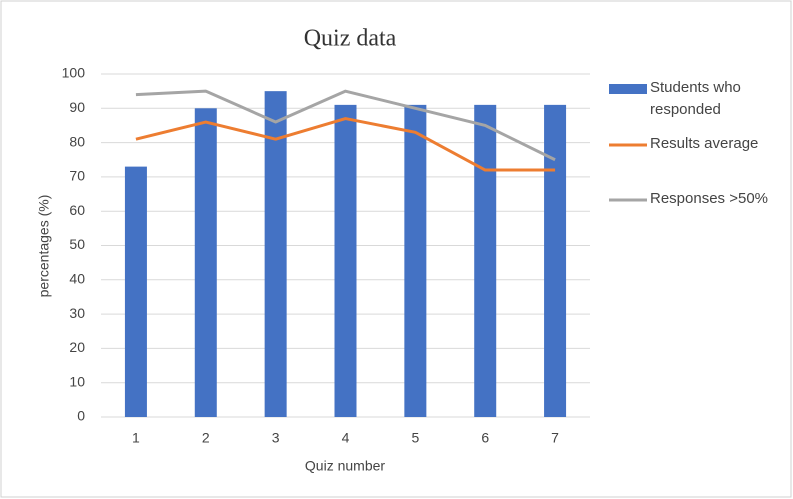 This screenshot has width=793, height=499. What do you see at coordinates (77, 176) in the screenshot?
I see `y-tick-label: 70` at bounding box center [77, 176].